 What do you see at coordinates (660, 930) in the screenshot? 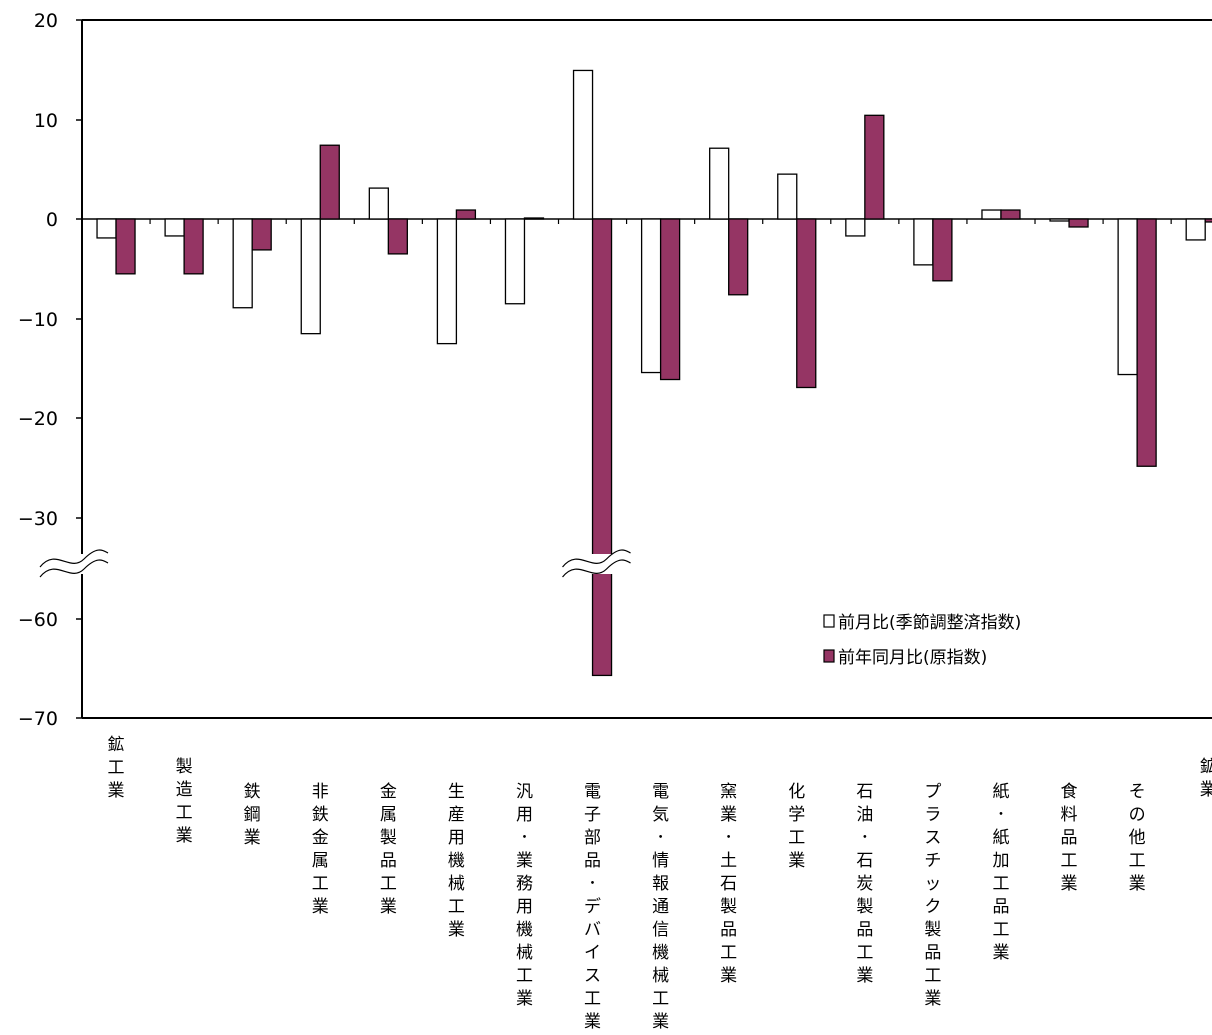
I see `svg-text: 信` at bounding box center [660, 930].